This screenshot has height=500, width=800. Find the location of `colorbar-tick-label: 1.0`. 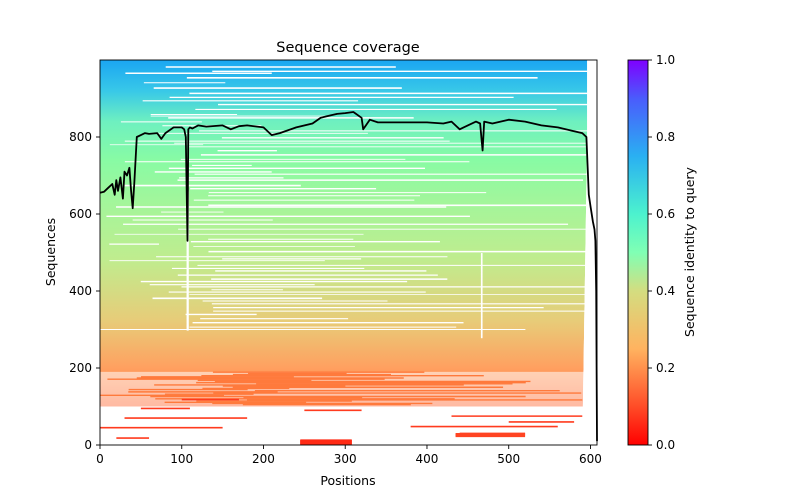

colorbar-tick-label: 1.0 is located at coordinates (665, 60).